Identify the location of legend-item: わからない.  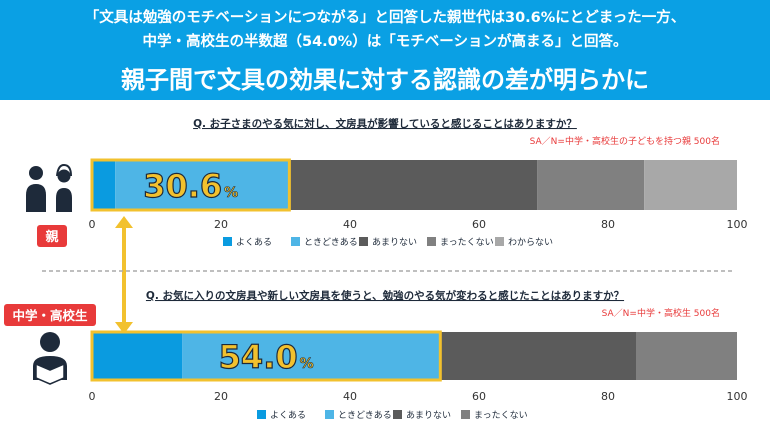
(524, 242).